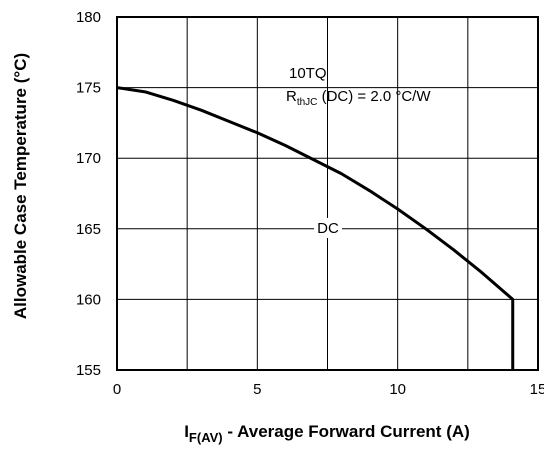  What do you see at coordinates (88, 370) in the screenshot?
I see `y-tick-label: 155` at bounding box center [88, 370].